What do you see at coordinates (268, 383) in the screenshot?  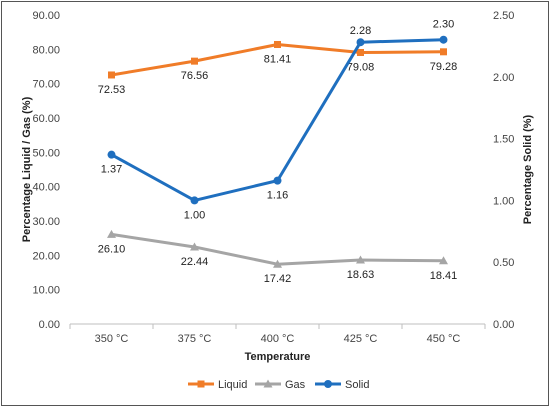 I see `legend-marker-gas` at bounding box center [268, 383].